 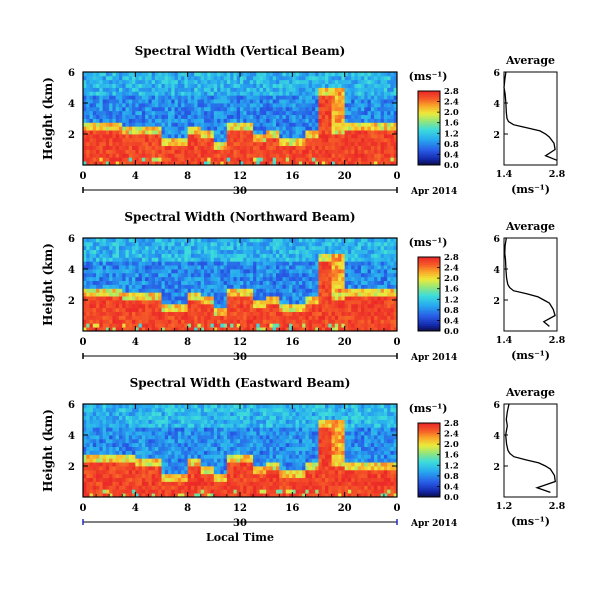 I want to click on date-label: 30, so click(x=240, y=191).